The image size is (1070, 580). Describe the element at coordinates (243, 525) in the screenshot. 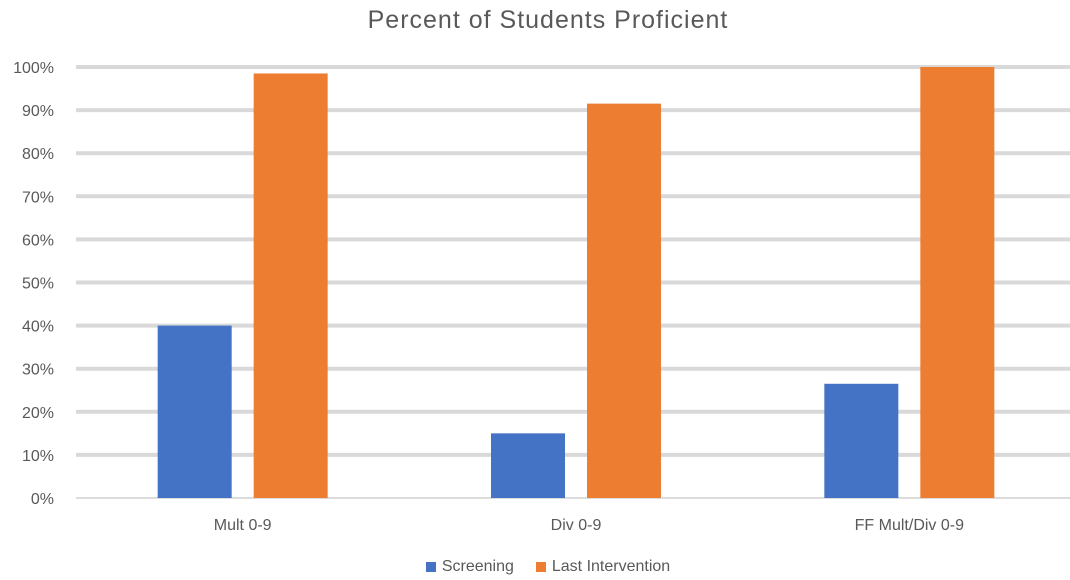

I see `x-category-label: Mult 0-9` at that location.